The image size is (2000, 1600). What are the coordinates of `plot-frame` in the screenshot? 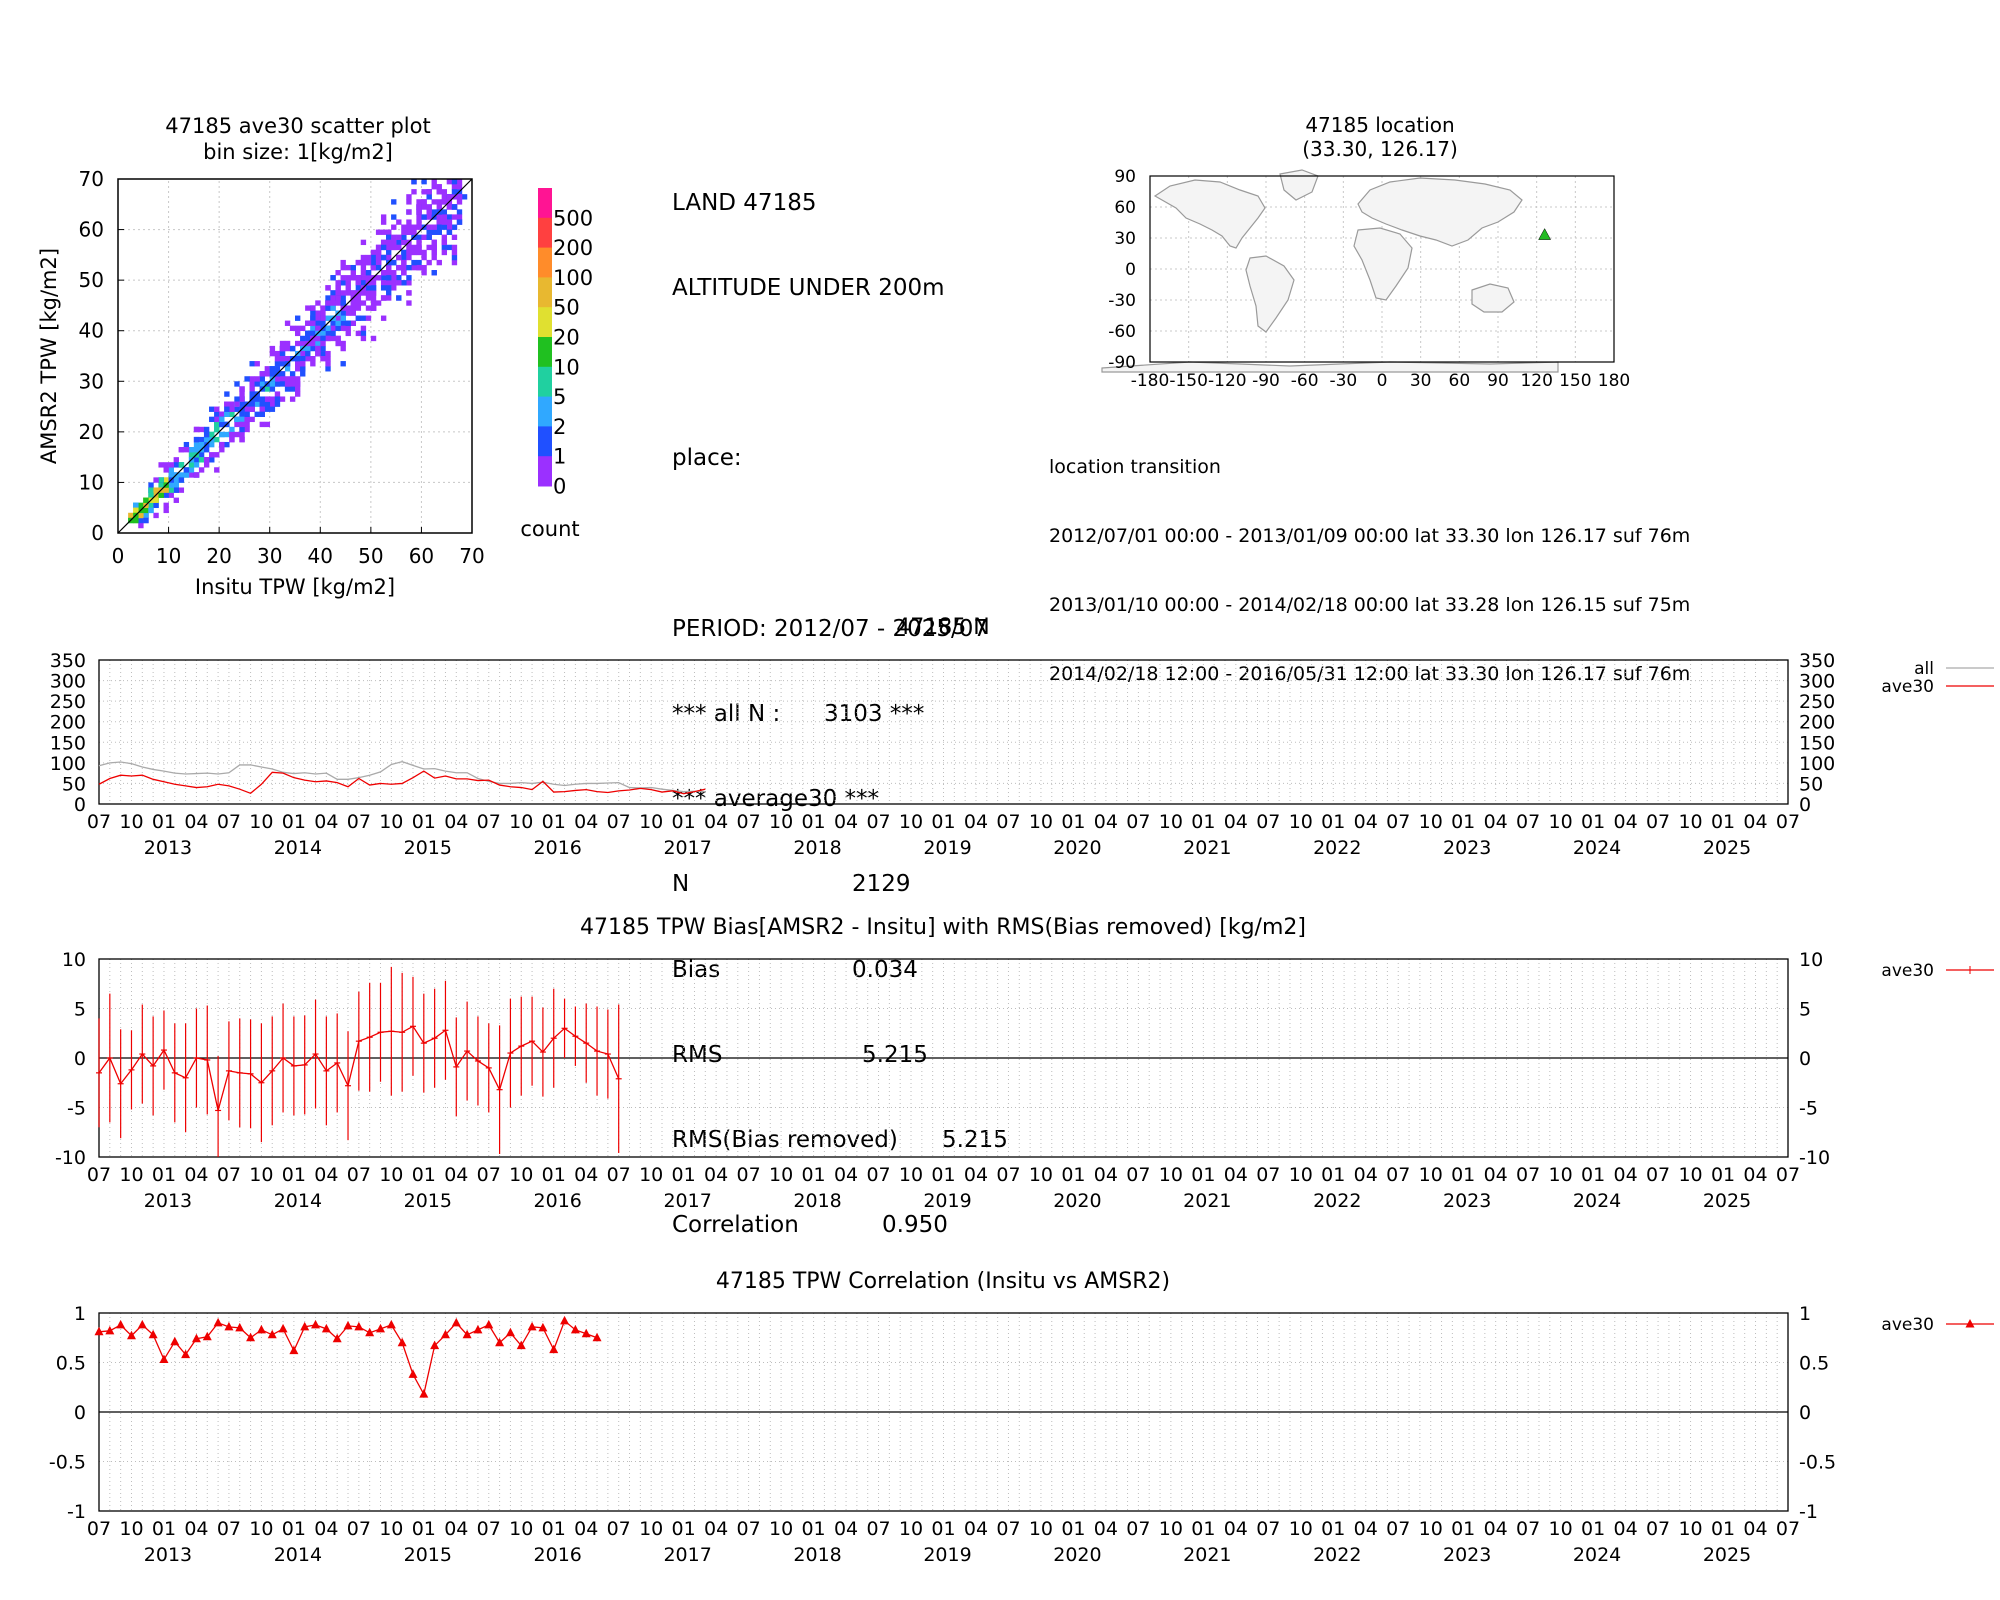 It's located at (943, 1412).